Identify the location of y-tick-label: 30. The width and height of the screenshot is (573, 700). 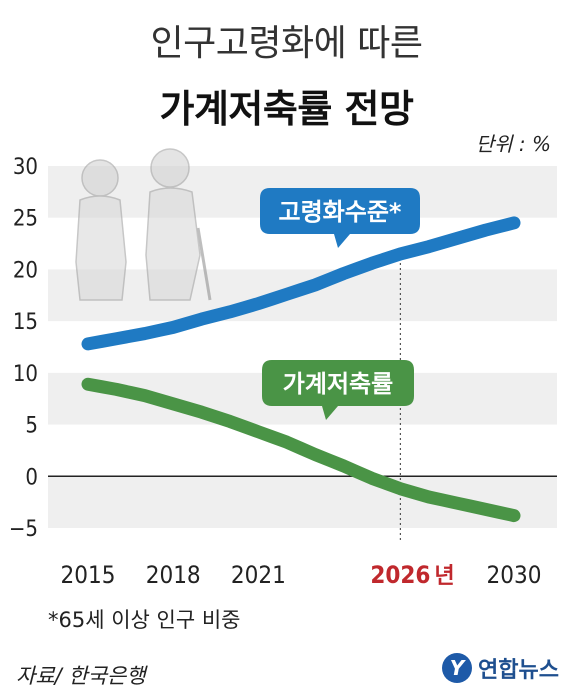
(25, 167).